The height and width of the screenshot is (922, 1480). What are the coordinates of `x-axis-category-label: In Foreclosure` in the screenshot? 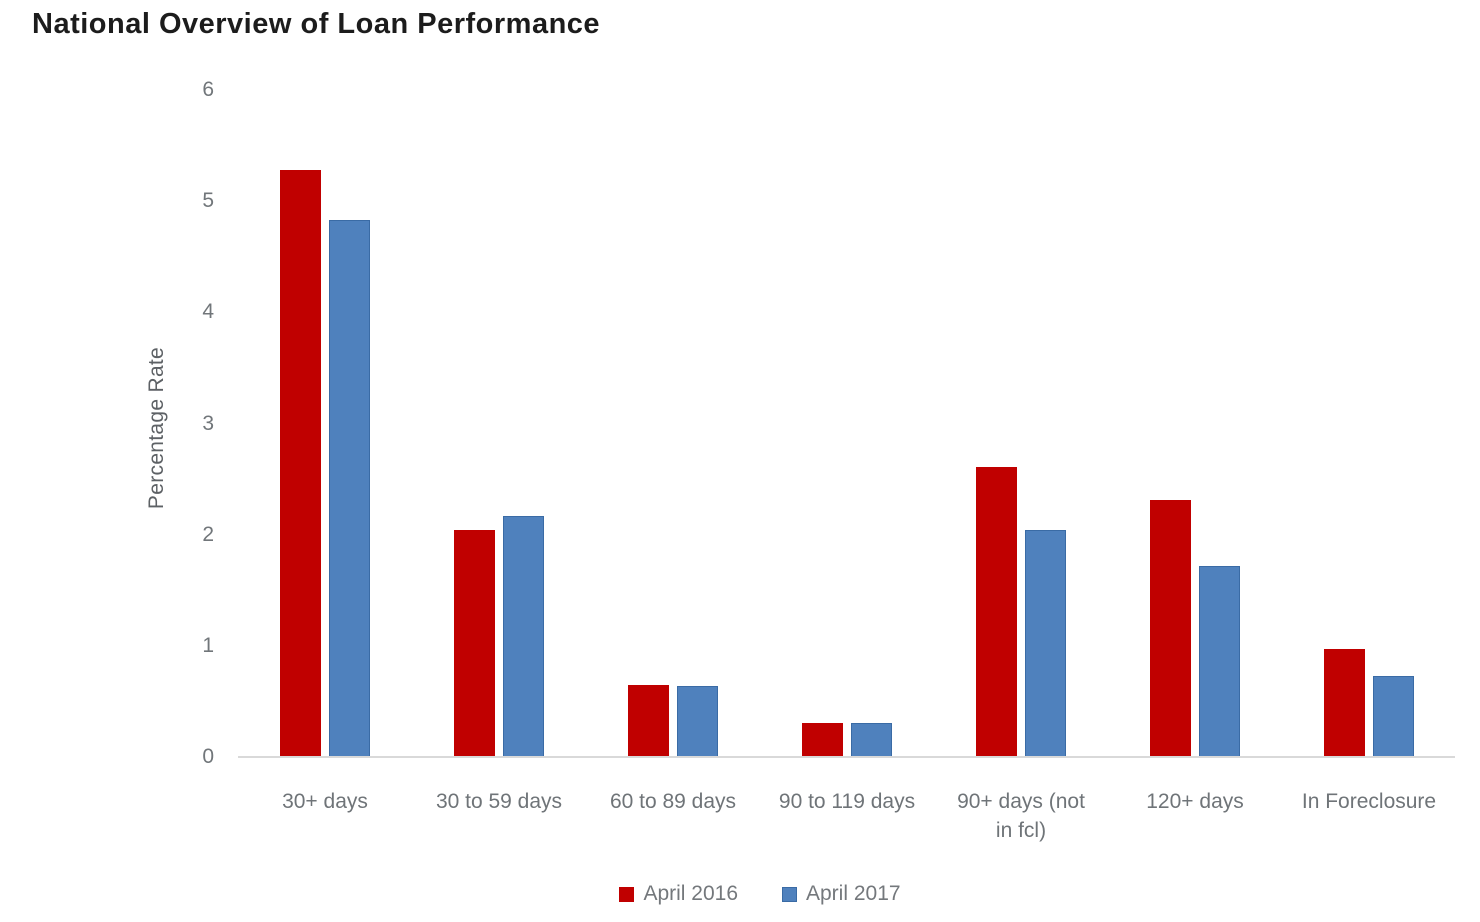 It's located at (1369, 801).